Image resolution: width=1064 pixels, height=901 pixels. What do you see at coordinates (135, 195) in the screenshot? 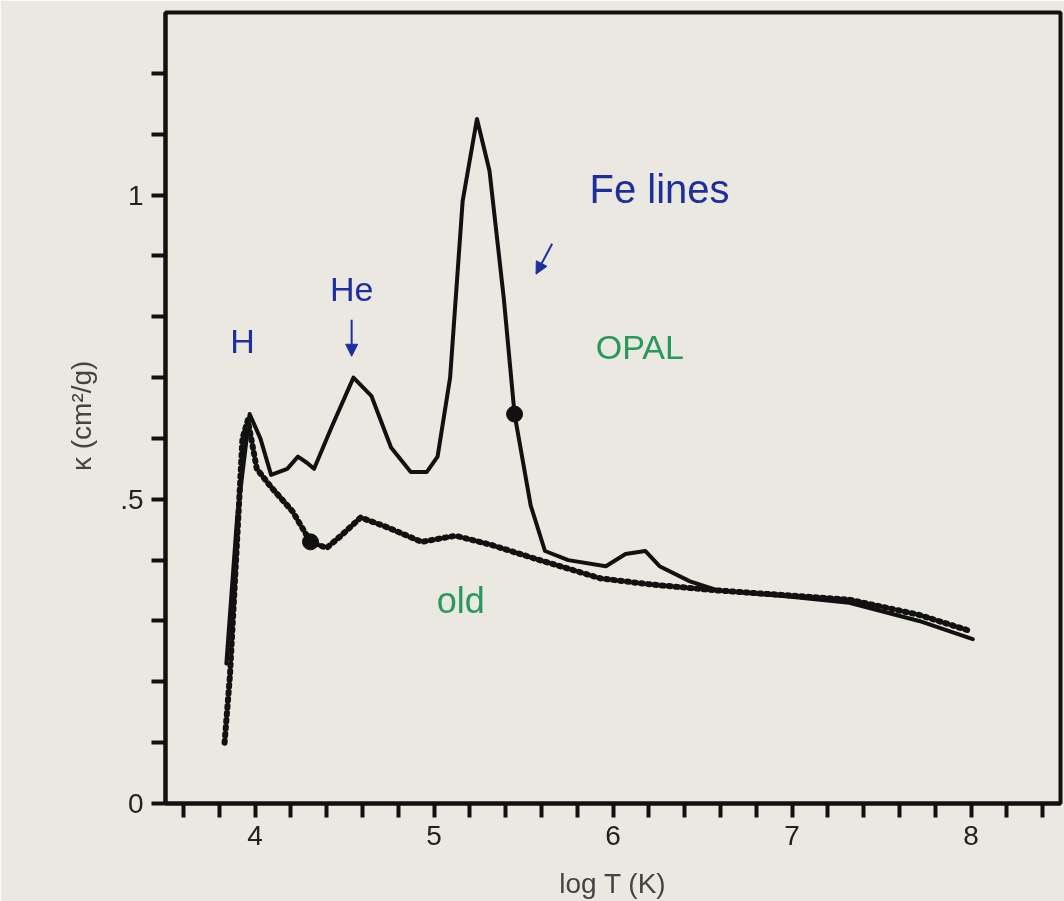
I see `y-tick-label: 1` at bounding box center [135, 195].